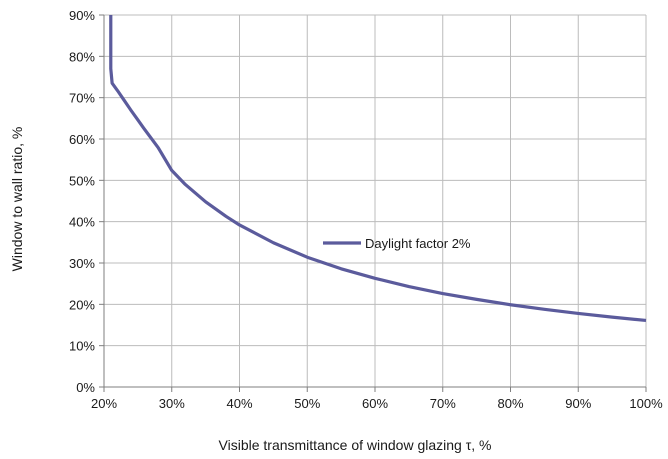 Image resolution: width=668 pixels, height=459 pixels. Describe the element at coordinates (646, 403) in the screenshot. I see `x-tick-label: 100%` at that location.